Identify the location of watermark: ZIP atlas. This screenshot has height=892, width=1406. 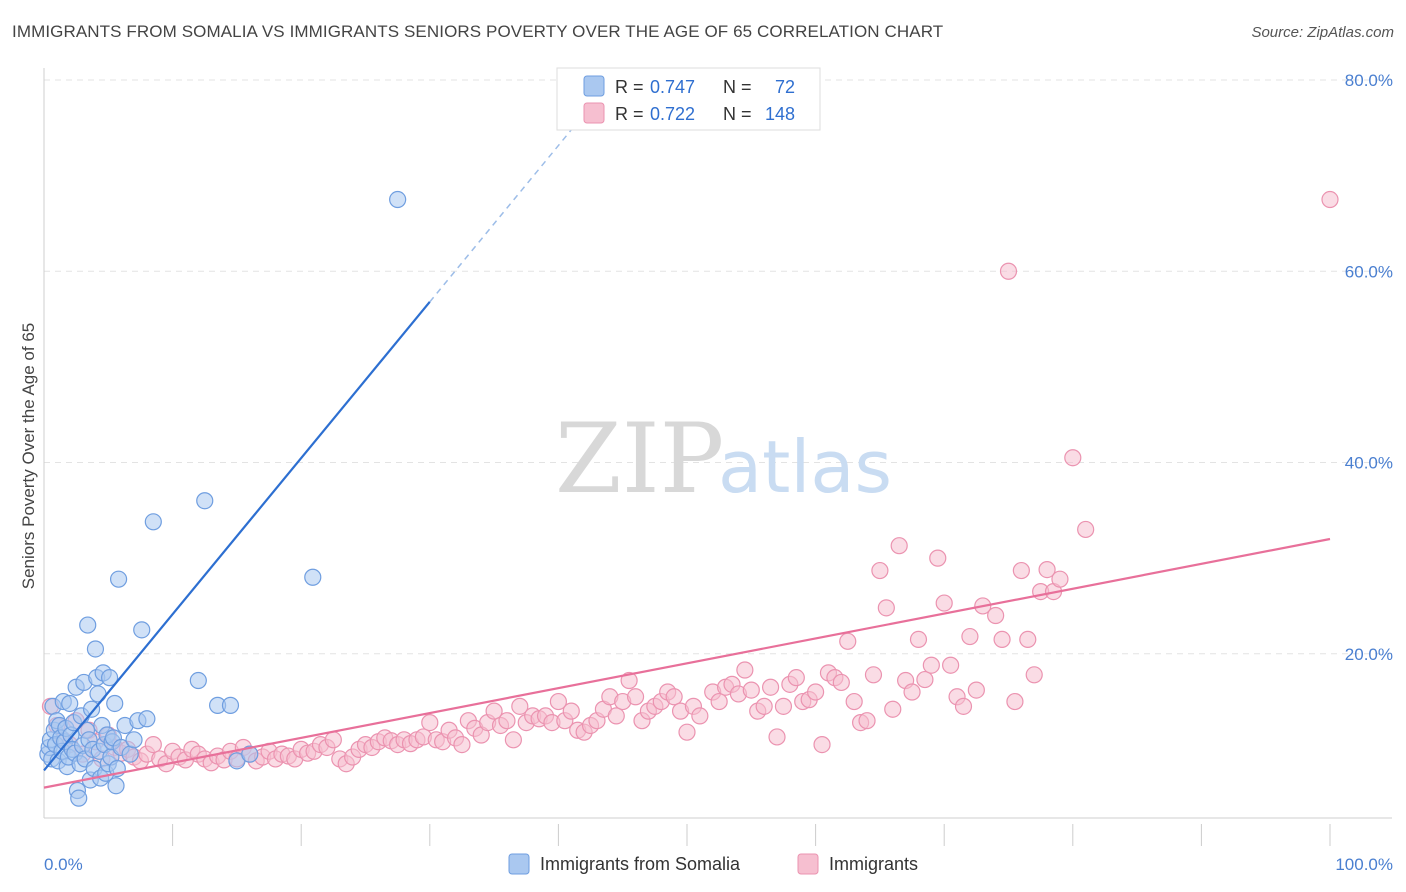
(723, 459).